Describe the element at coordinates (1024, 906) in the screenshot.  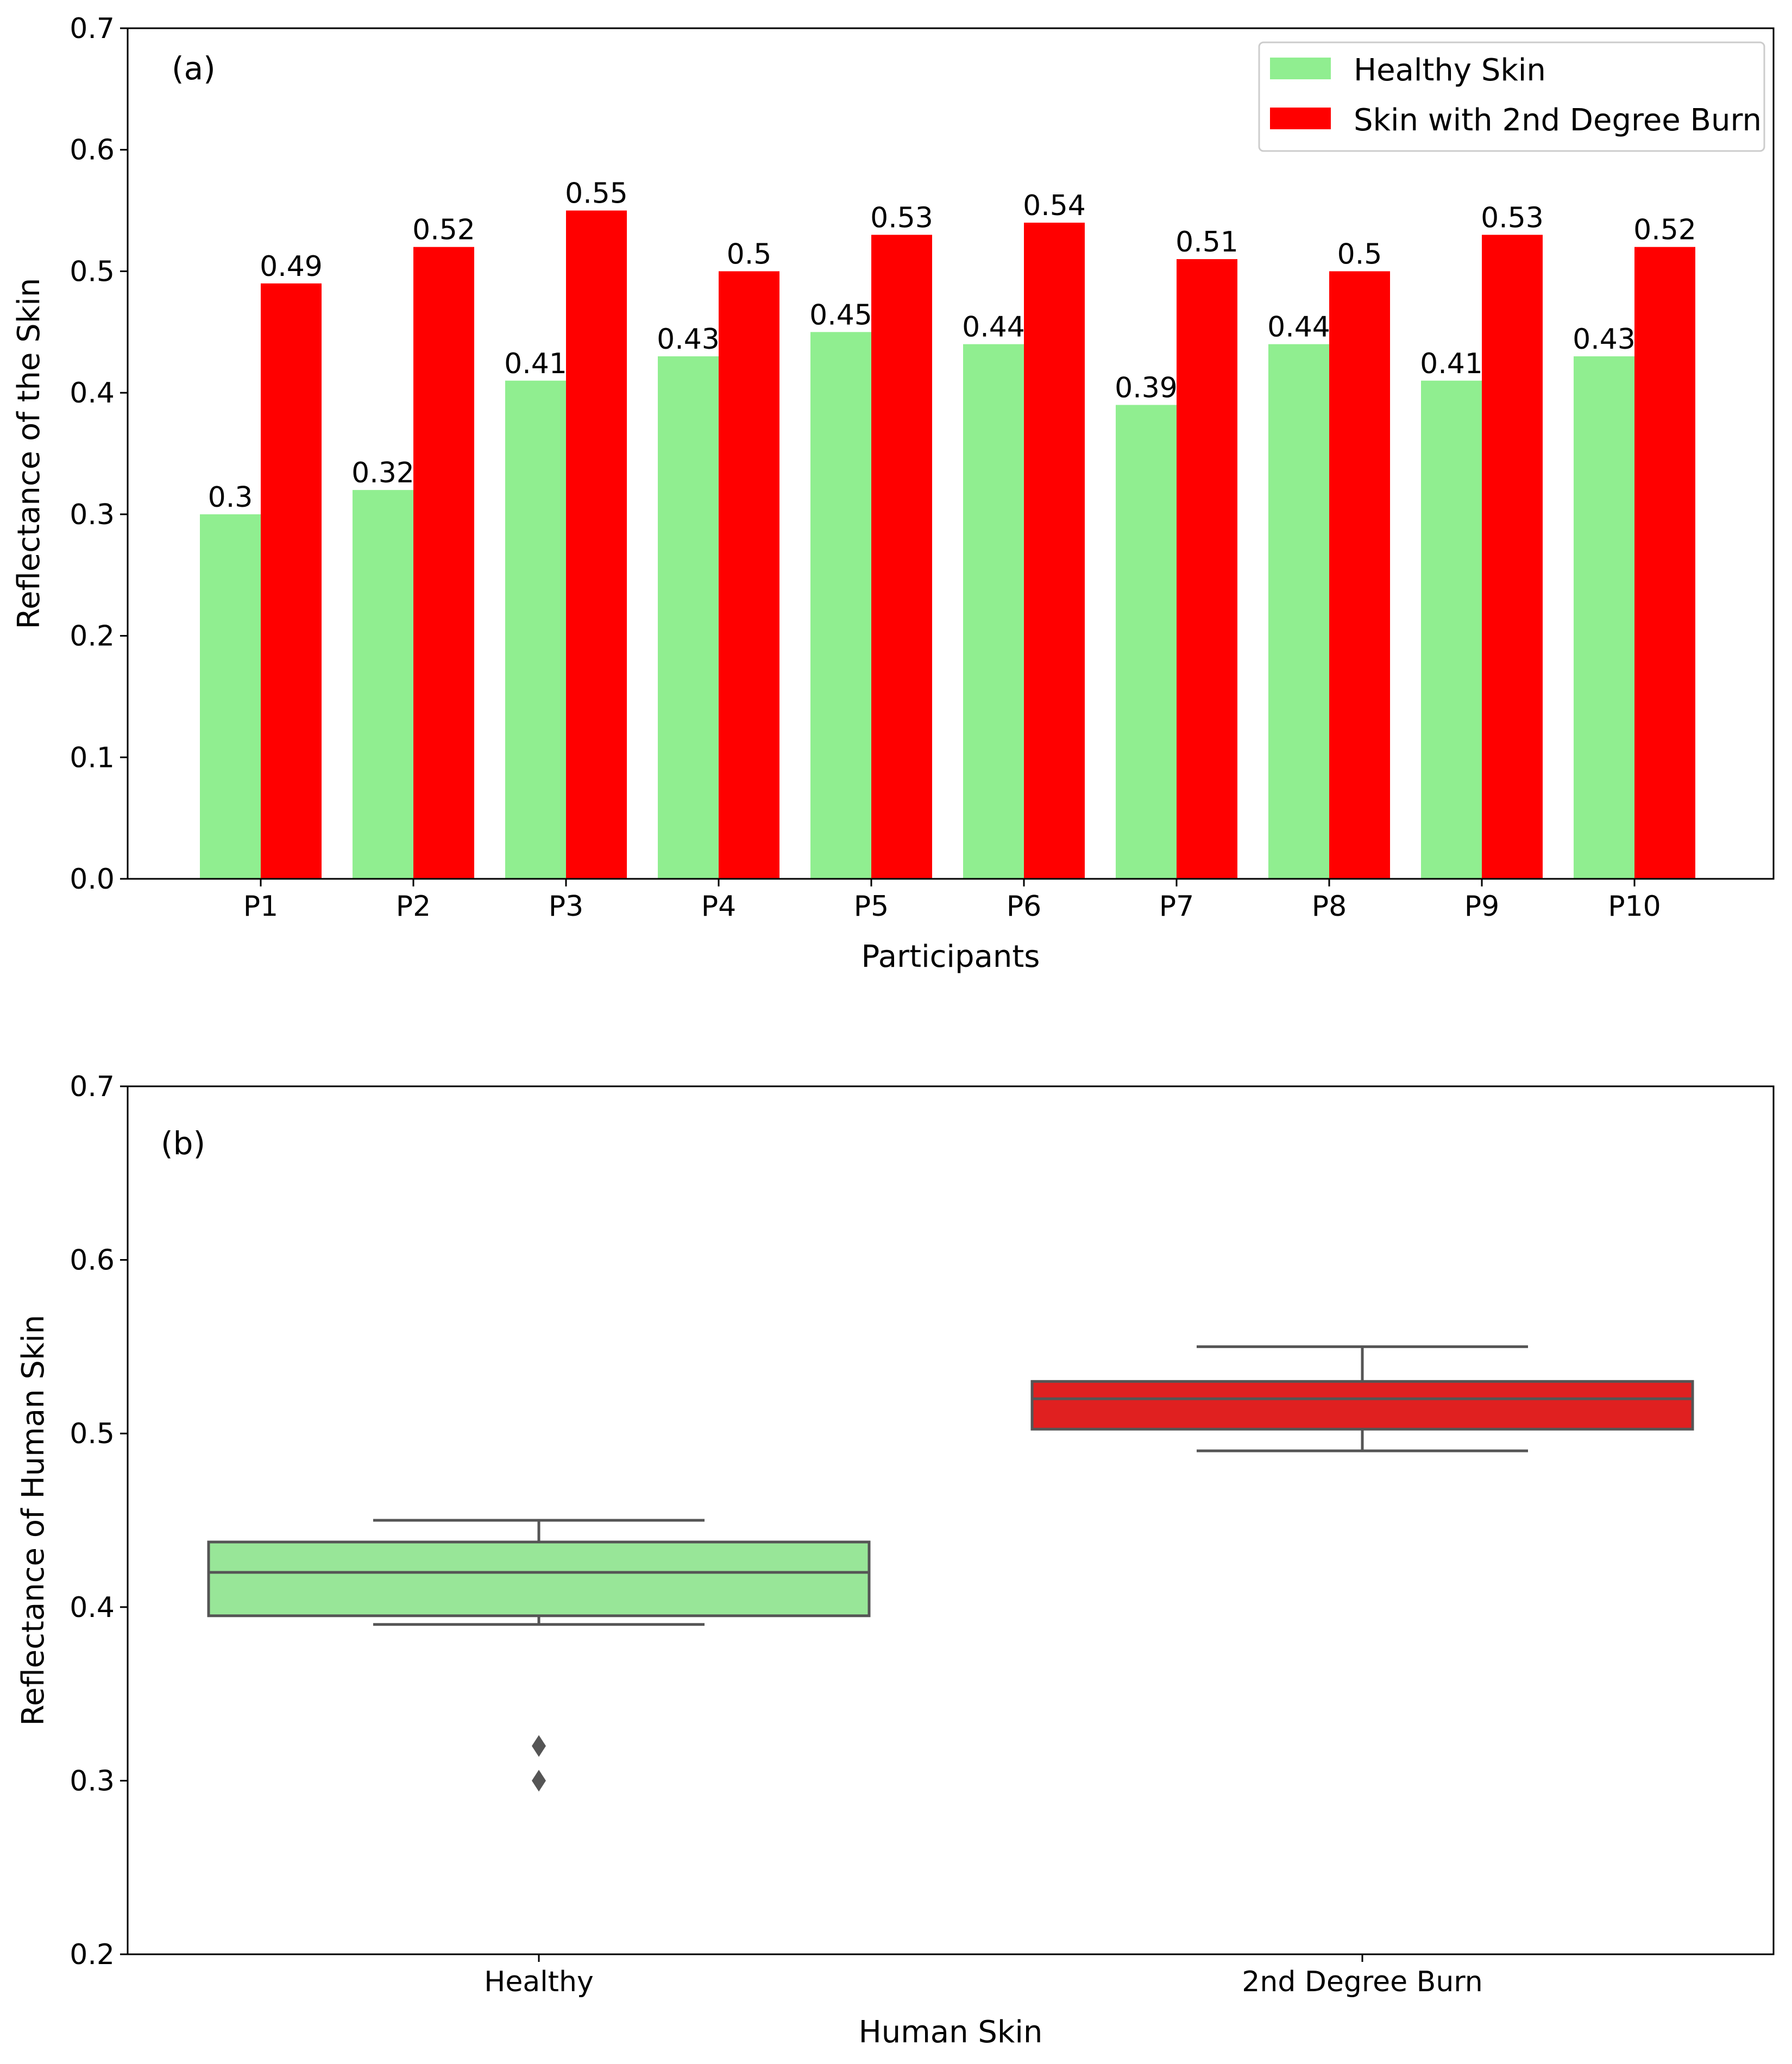
I see `x-tick-label: P6` at that location.